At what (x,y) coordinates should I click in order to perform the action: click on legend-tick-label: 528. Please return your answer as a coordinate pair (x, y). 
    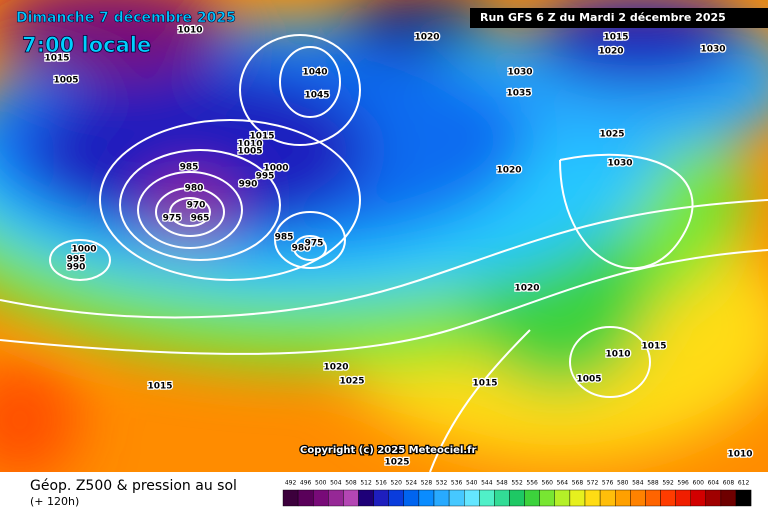
    Looking at the image, I should click on (427, 483).